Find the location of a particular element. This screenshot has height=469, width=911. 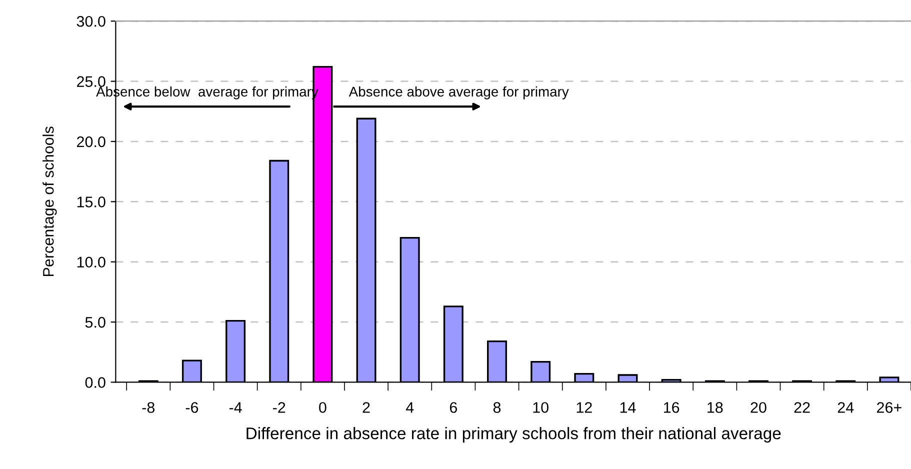

x-tick-label: 2 is located at coordinates (366, 407).